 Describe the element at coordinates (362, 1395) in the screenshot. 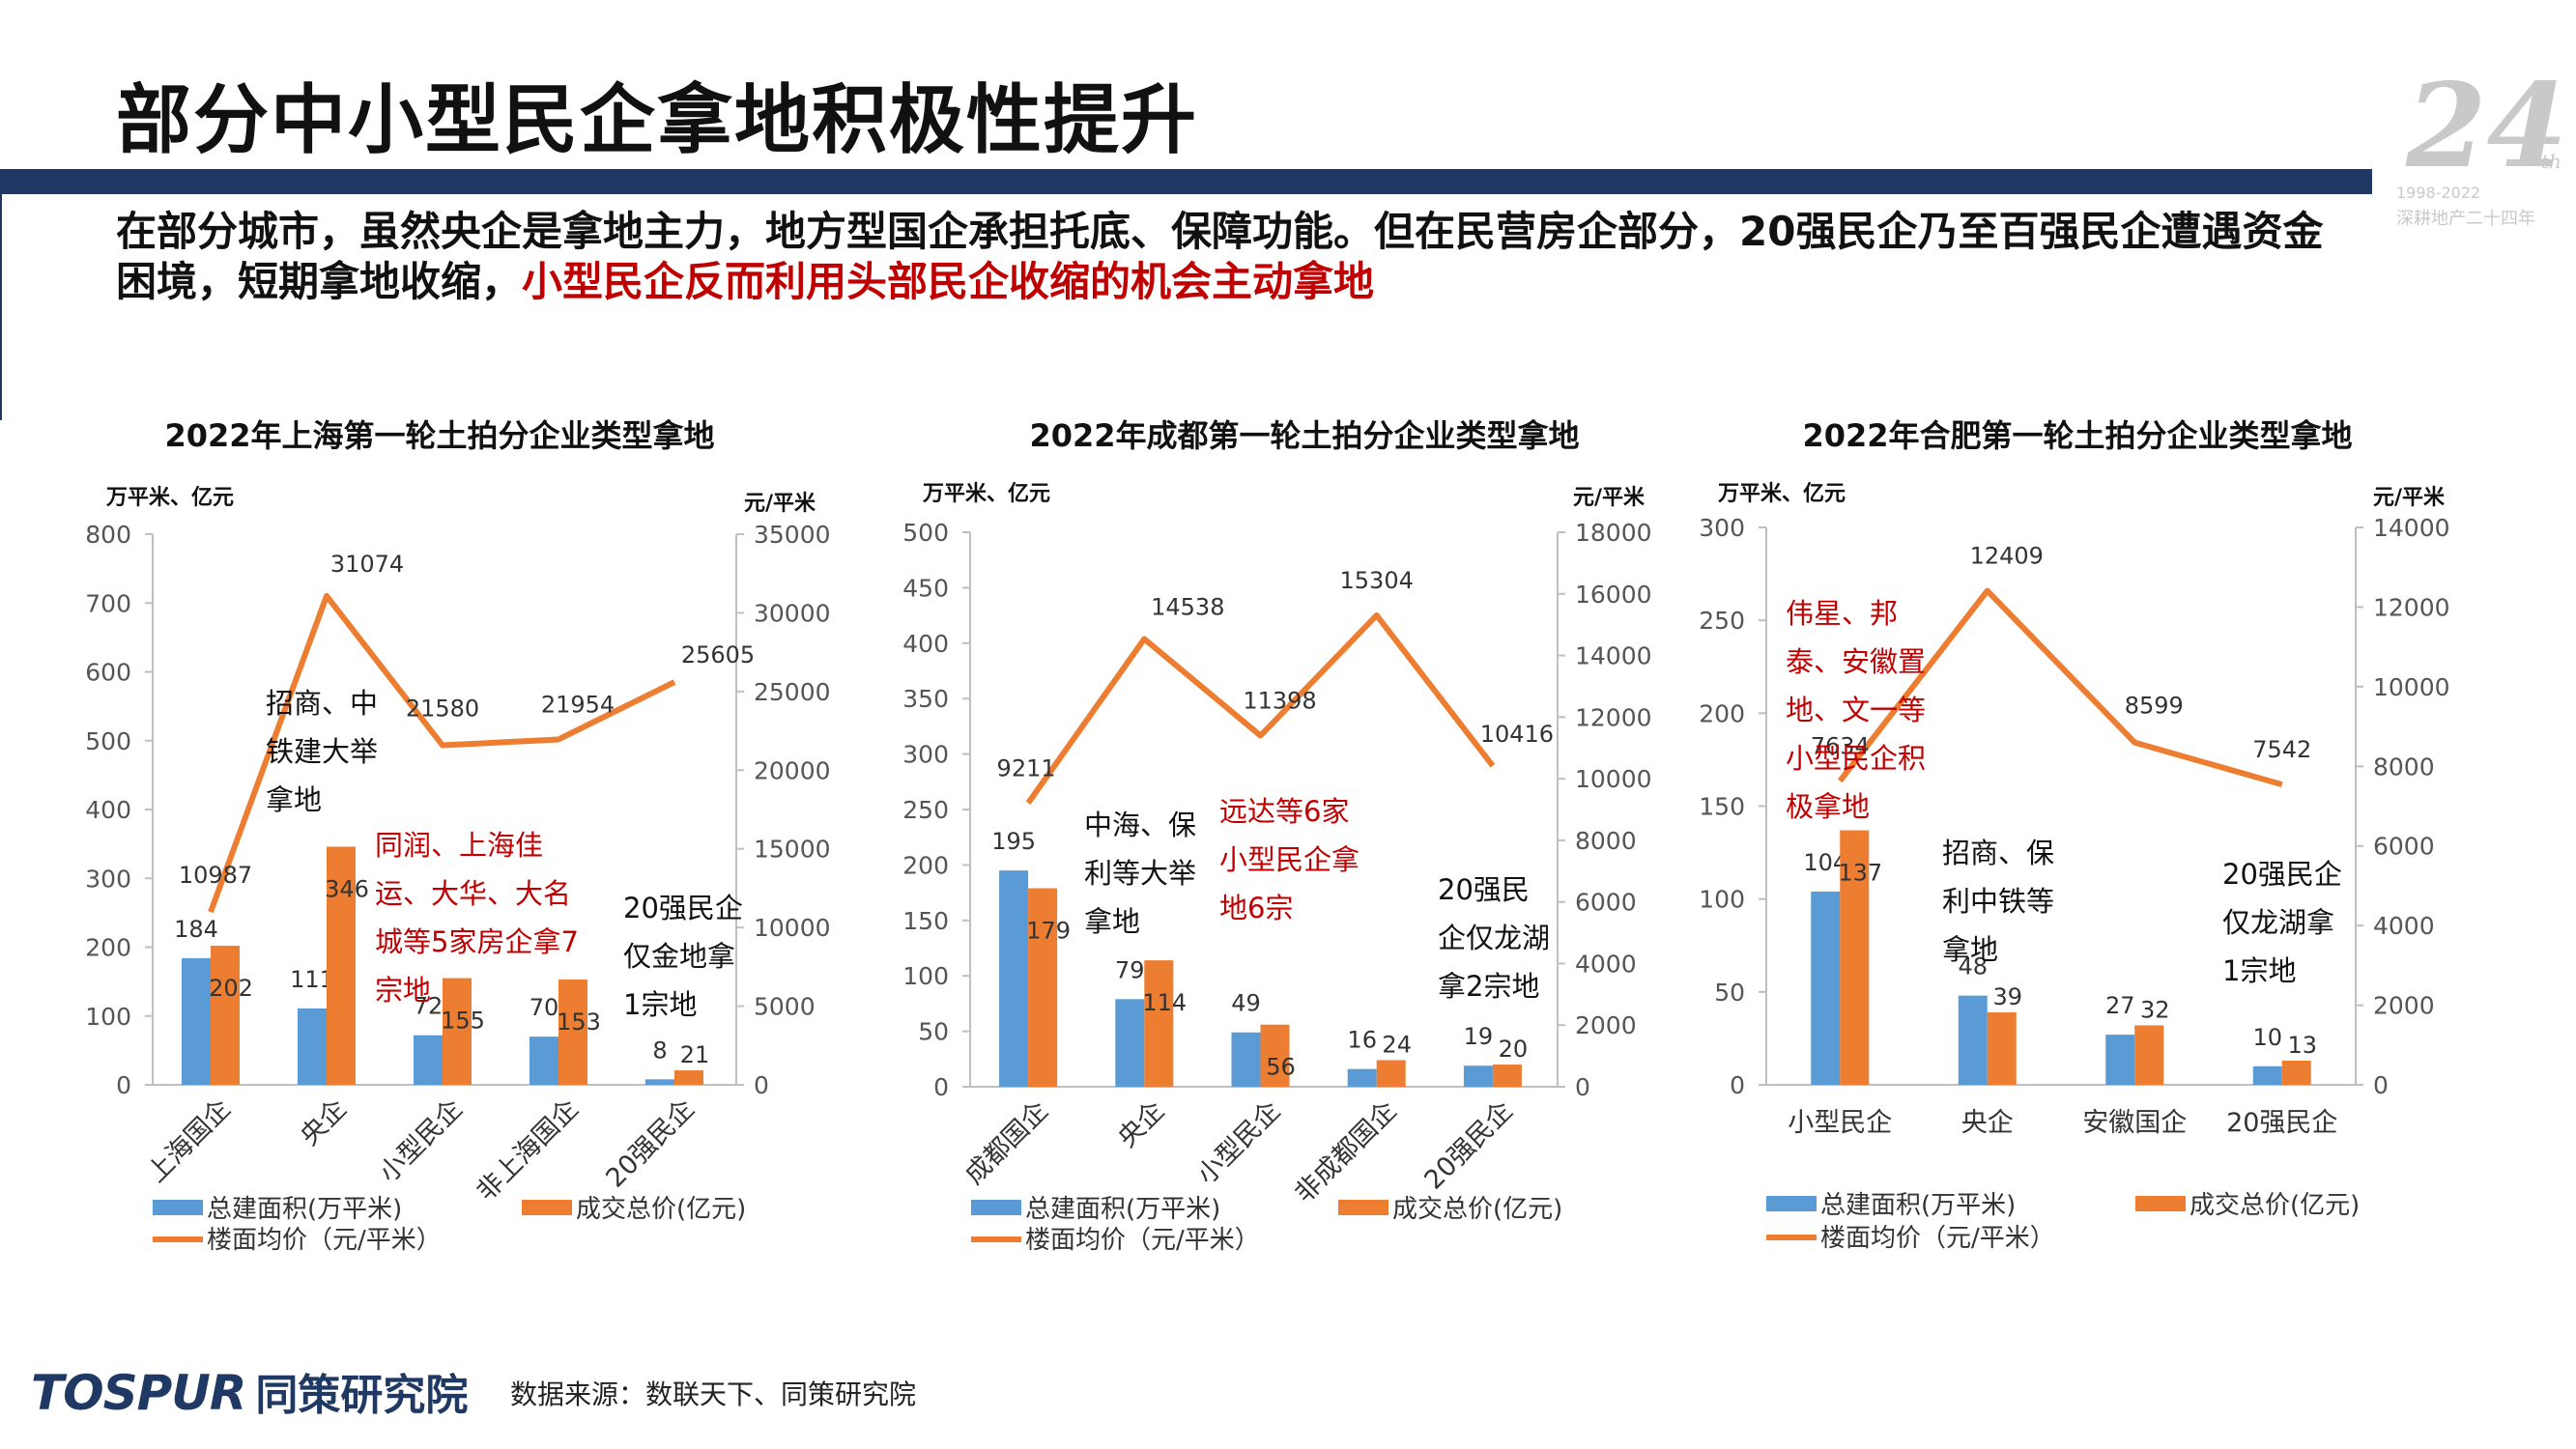

I see `logo-chinese: 同策研究院` at that location.